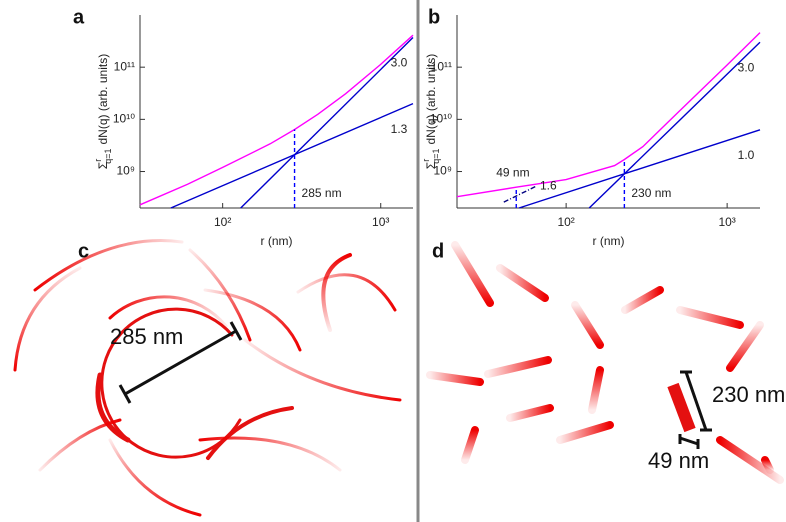  What do you see at coordinates (434, 17) in the screenshot?
I see `panel-label: b` at bounding box center [434, 17].